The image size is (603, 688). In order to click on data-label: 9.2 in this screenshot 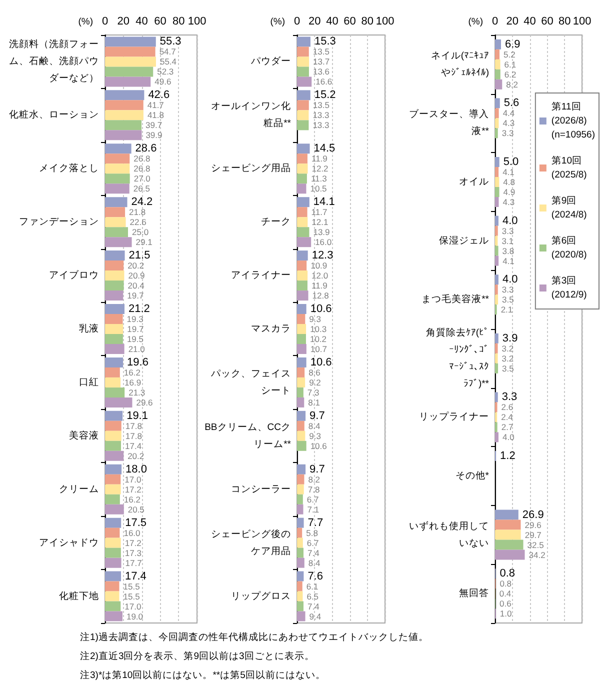, I will do `click(315, 382)`.